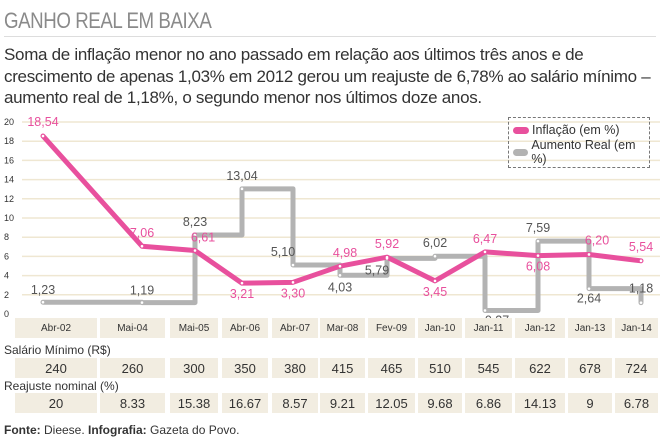 This screenshot has height=440, width=660. What do you see at coordinates (56, 368) in the screenshot?
I see `salario-cell: 240` at bounding box center [56, 368].